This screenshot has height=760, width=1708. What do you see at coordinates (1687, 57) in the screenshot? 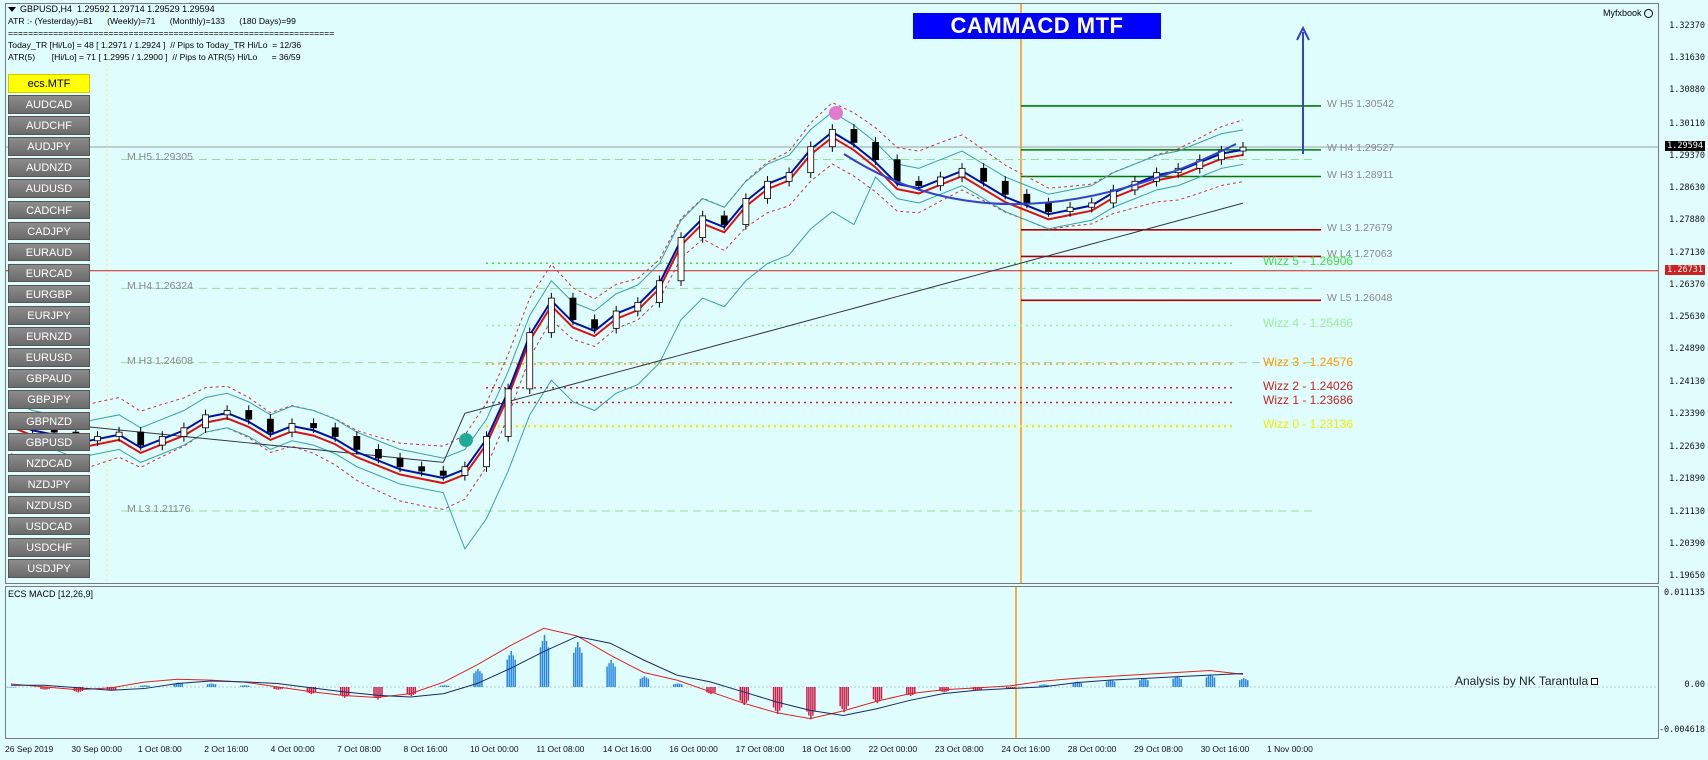
I see `price-tick-label: 1.31630` at bounding box center [1687, 57].